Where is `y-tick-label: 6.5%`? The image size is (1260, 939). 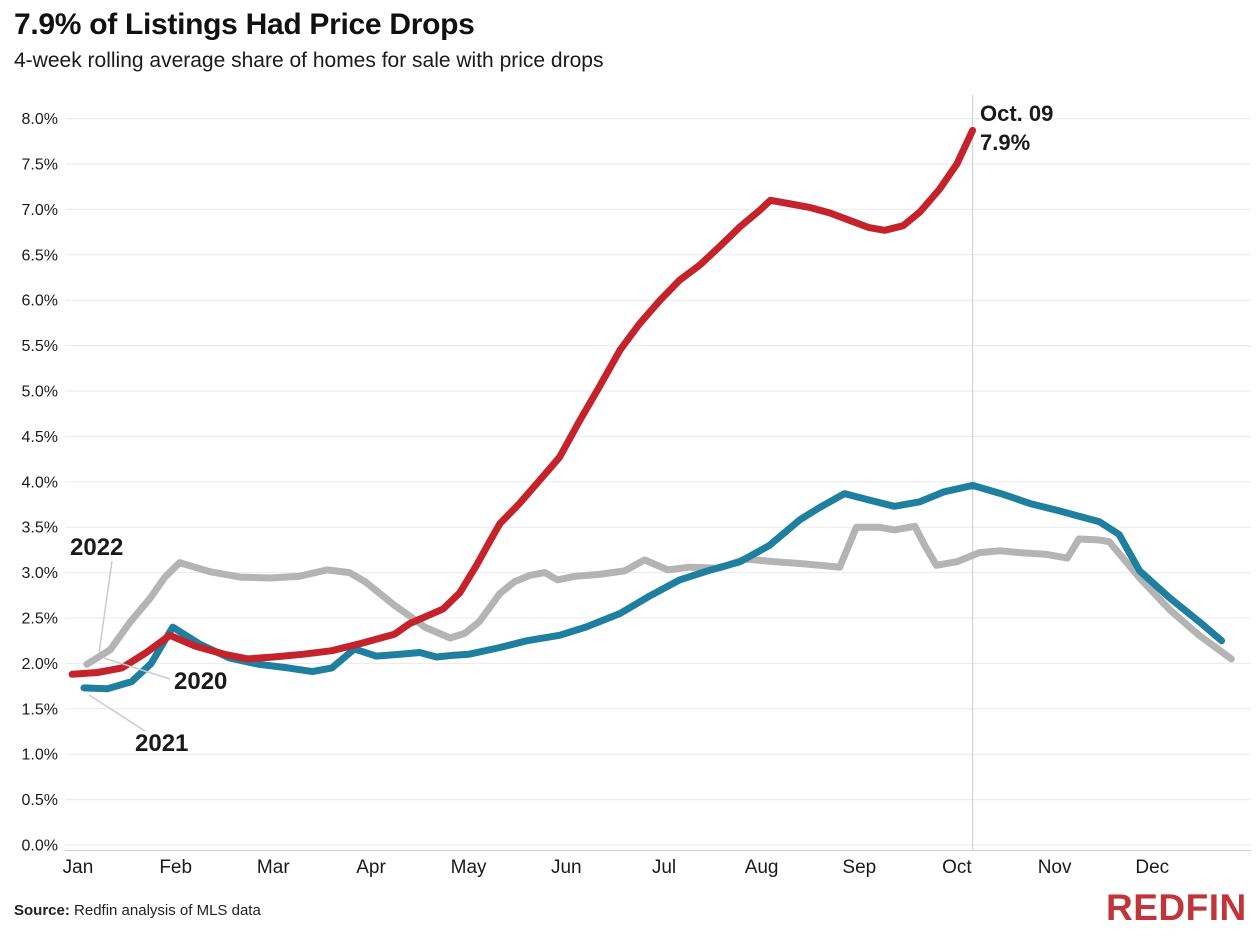 y-tick-label: 6.5% is located at coordinates (40, 255).